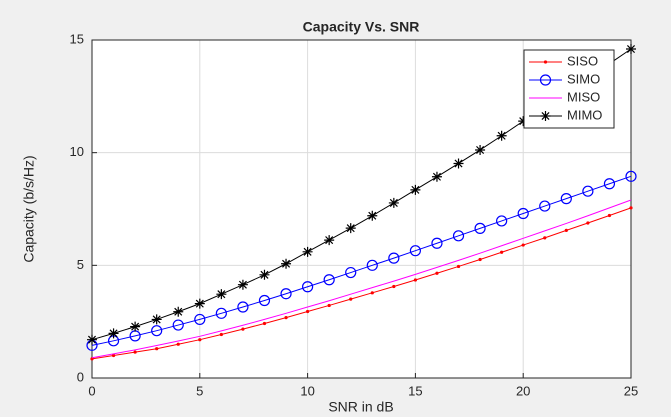 This screenshot has height=417, width=671. Describe the element at coordinates (361, 27) in the screenshot. I see `chart-title: Capacity Vs. SNR` at that location.